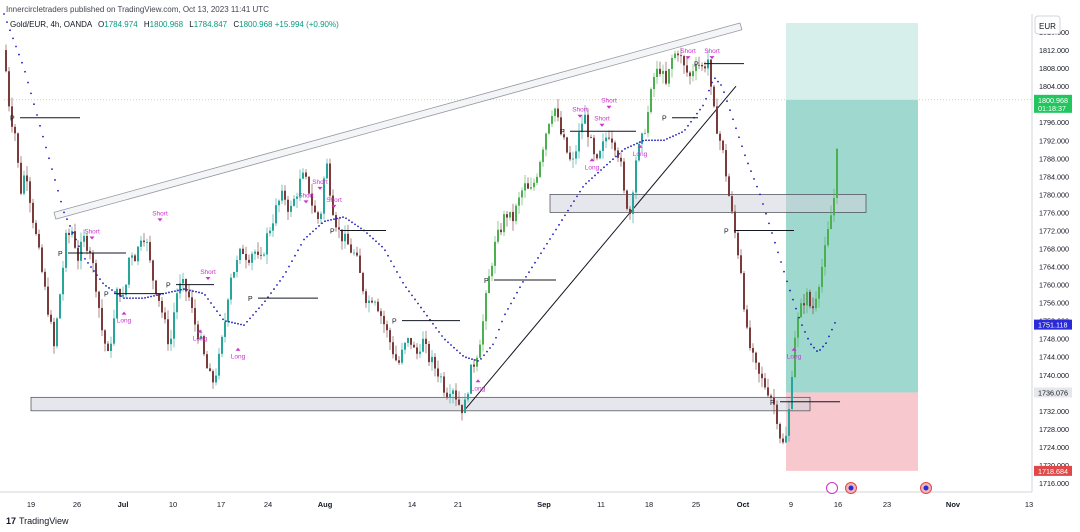 This screenshot has height=532, width=1080. Describe the element at coordinates (1054, 248) in the screenshot. I see `price-tick-label: 1768.000` at that location.